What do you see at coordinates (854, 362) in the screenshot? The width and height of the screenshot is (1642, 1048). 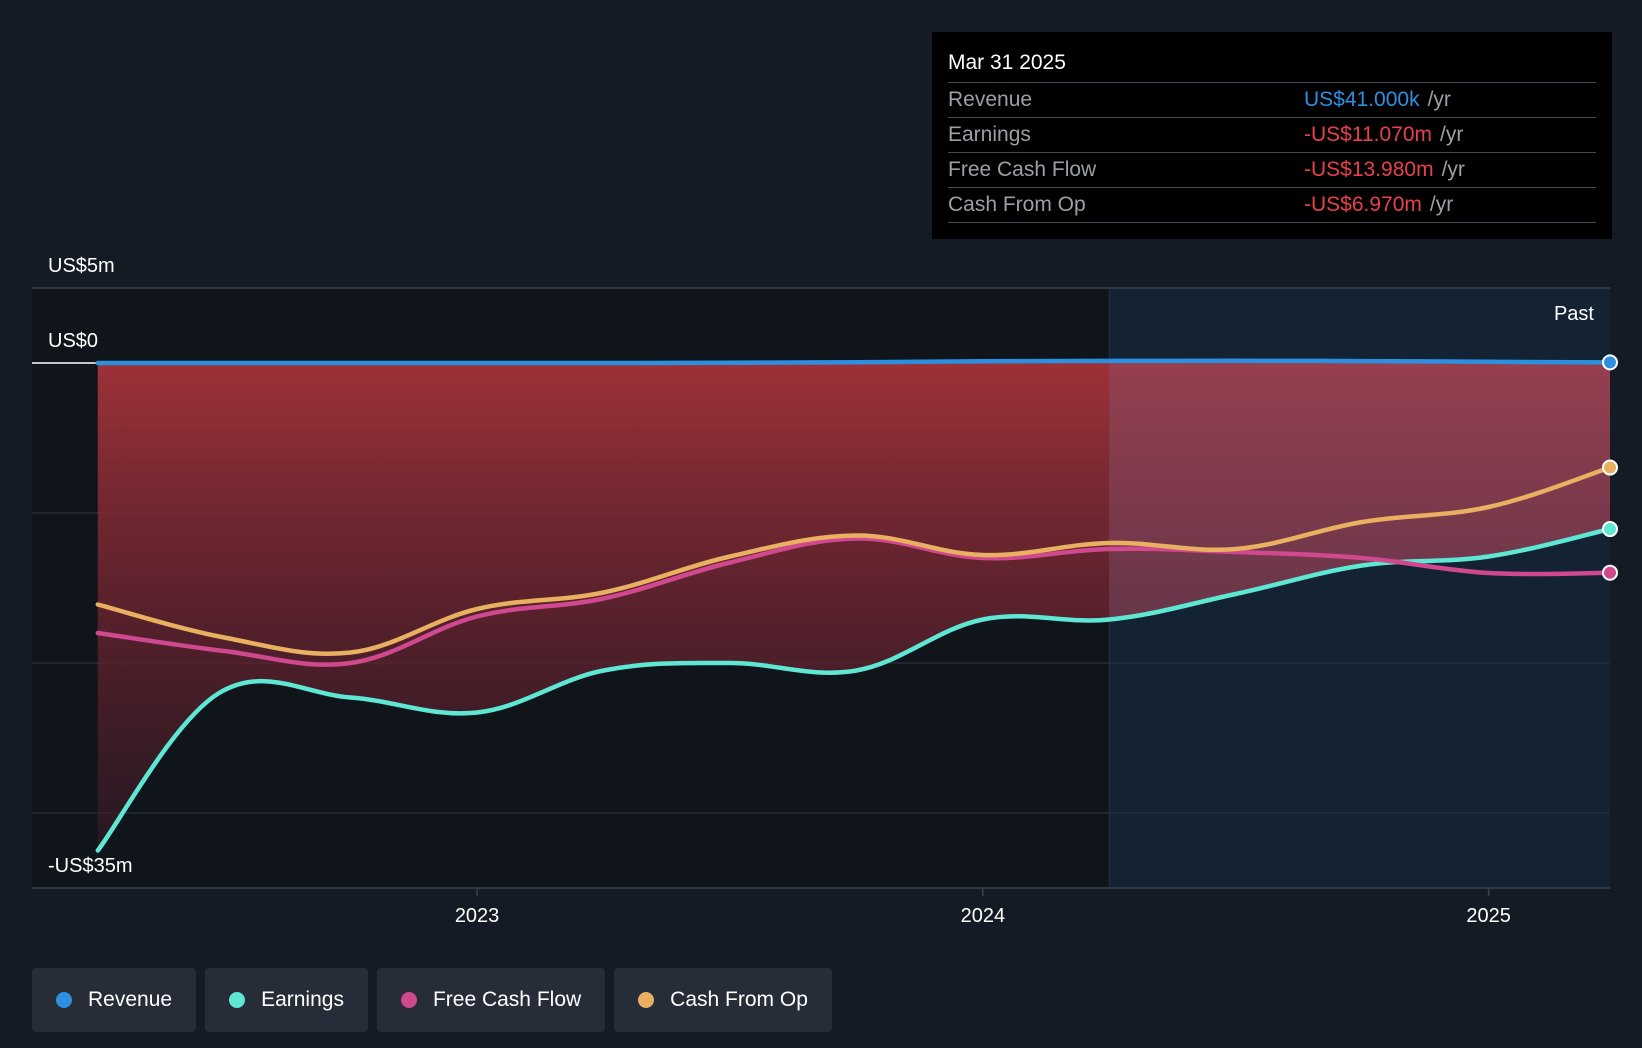 I see `series-line-revenue` at bounding box center [854, 362].